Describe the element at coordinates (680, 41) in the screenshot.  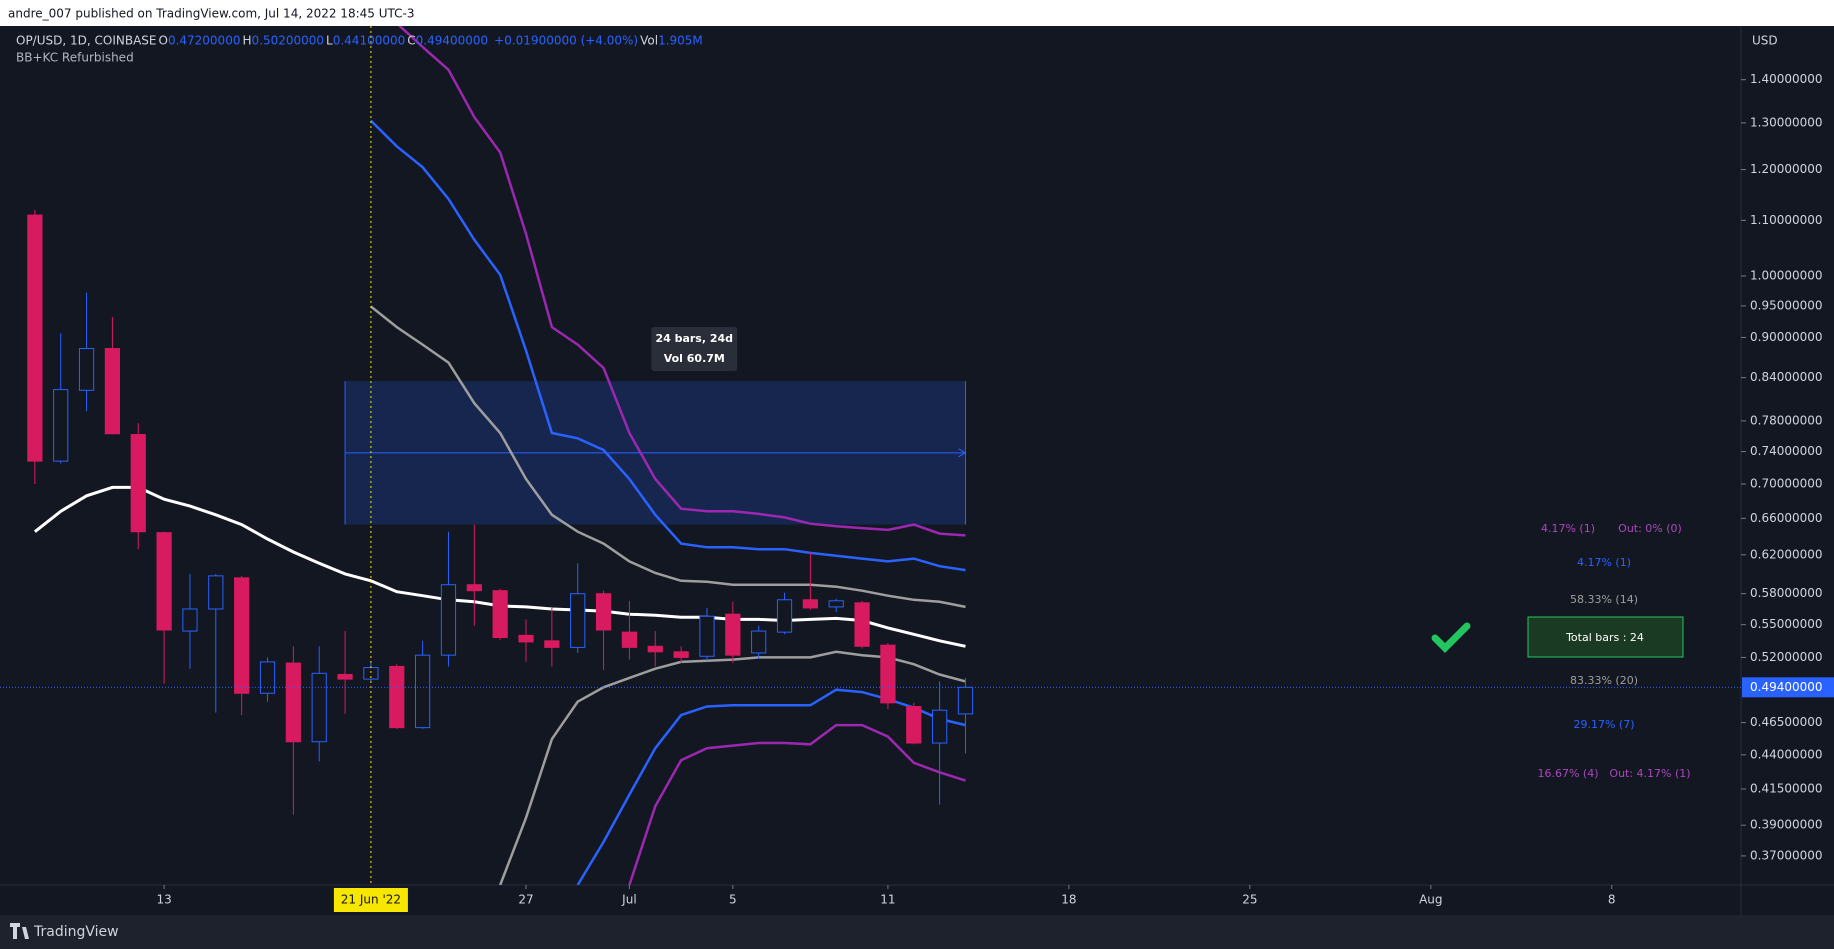
I see `volume-value: 1.905M` at that location.